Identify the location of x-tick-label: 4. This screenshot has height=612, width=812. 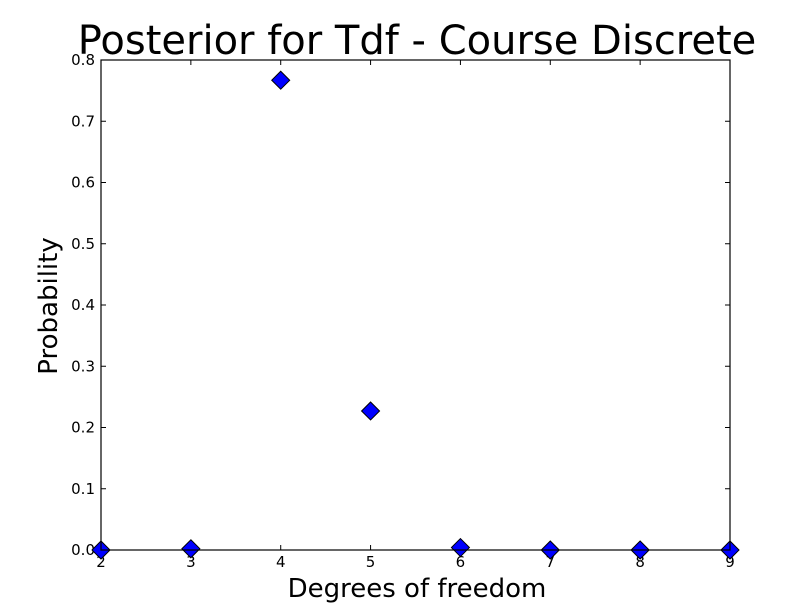
(281, 562).